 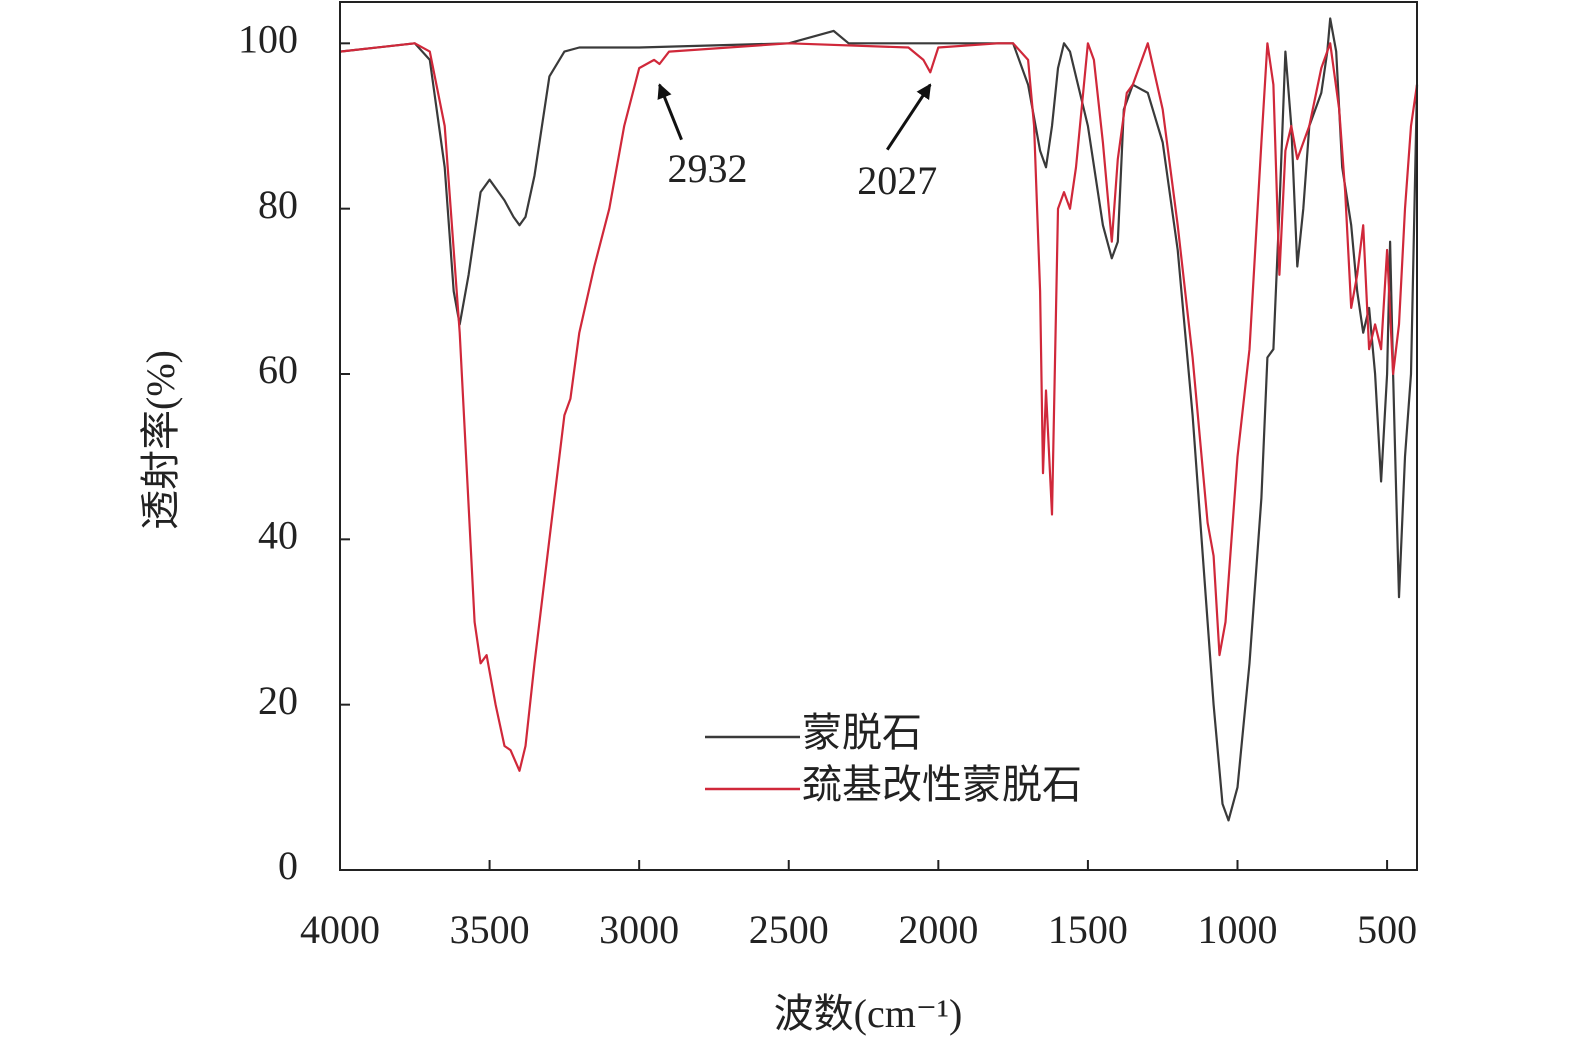 What do you see at coordinates (639, 929) in the screenshot?
I see `x-tick-label: 3000` at bounding box center [639, 929].